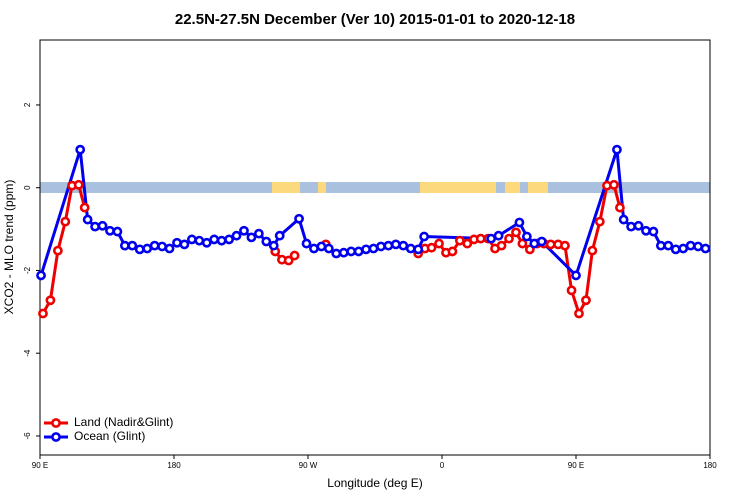  Describe the element at coordinates (27, 104) in the screenshot. I see `y-tick-label: 2` at that location.